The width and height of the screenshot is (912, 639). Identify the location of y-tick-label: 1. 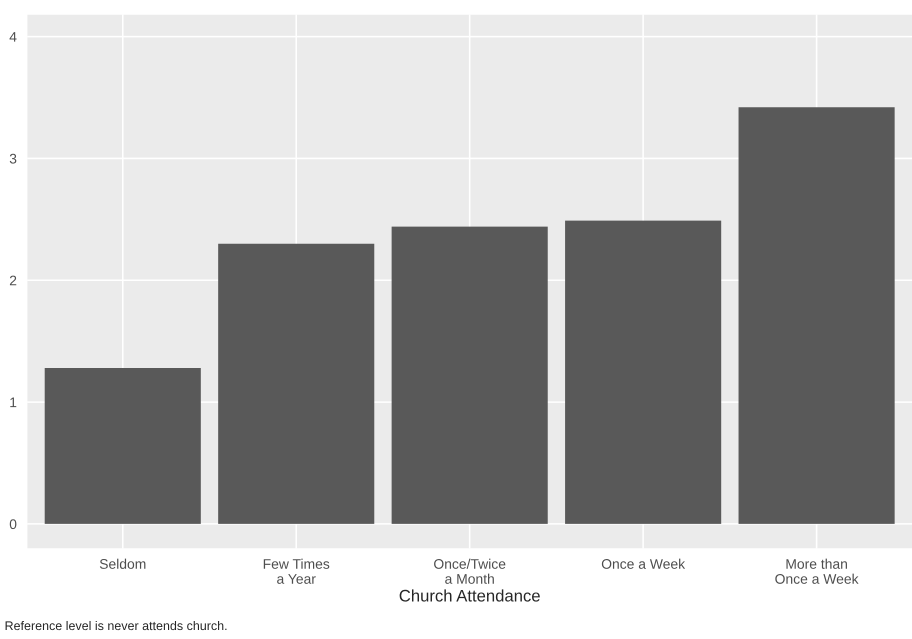
(13, 403).